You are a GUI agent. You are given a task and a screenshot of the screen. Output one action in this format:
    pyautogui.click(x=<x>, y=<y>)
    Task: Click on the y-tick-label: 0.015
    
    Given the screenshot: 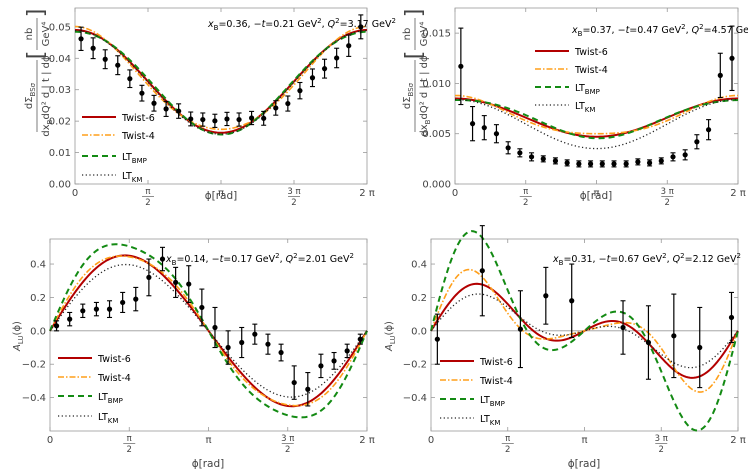 What is the action you would take?
    pyautogui.click(x=436, y=34)
    